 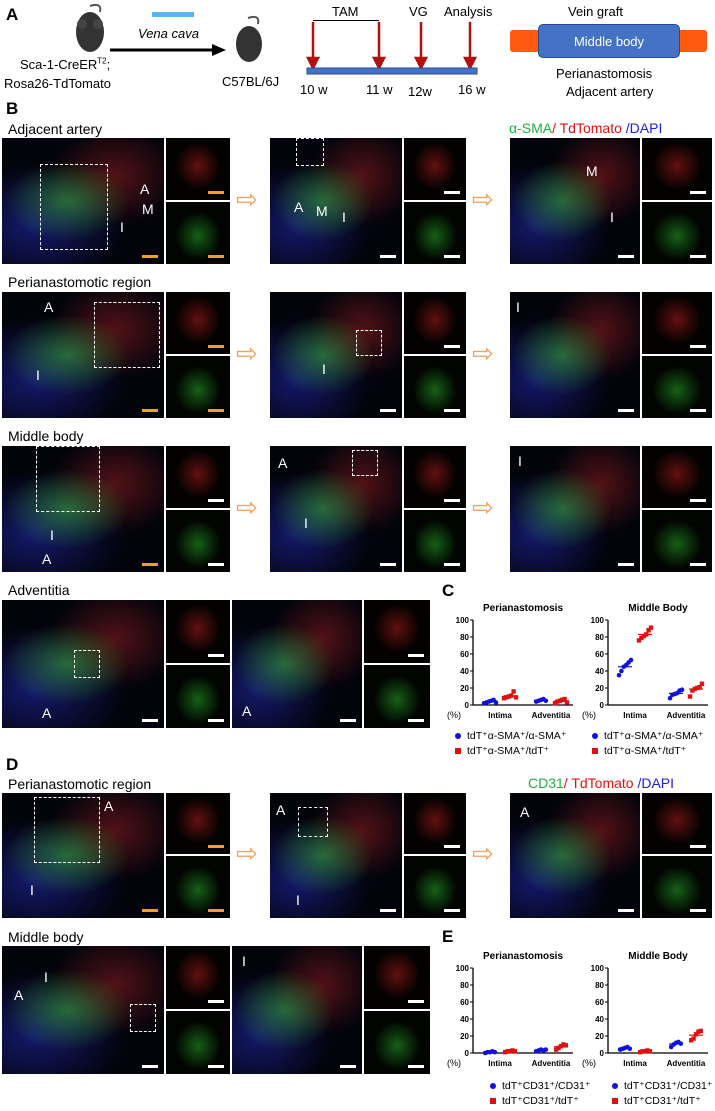 What do you see at coordinates (314, 89) in the screenshot?
I see `week-10: 10 w` at bounding box center [314, 89].